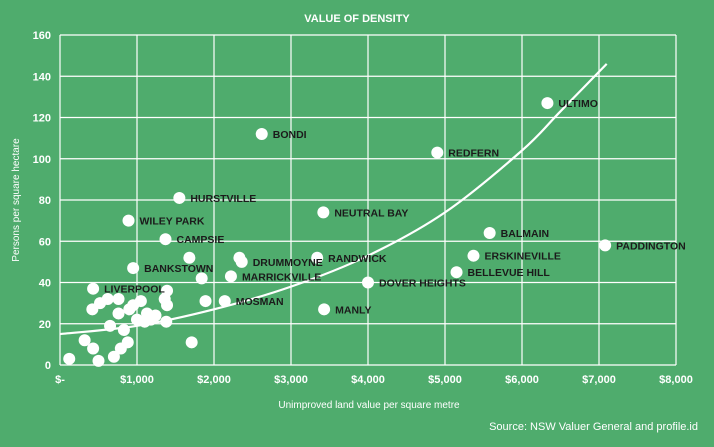  What do you see at coordinates (445, 380) in the screenshot?
I see `x-tick-label-5: $5,000` at bounding box center [445, 380].